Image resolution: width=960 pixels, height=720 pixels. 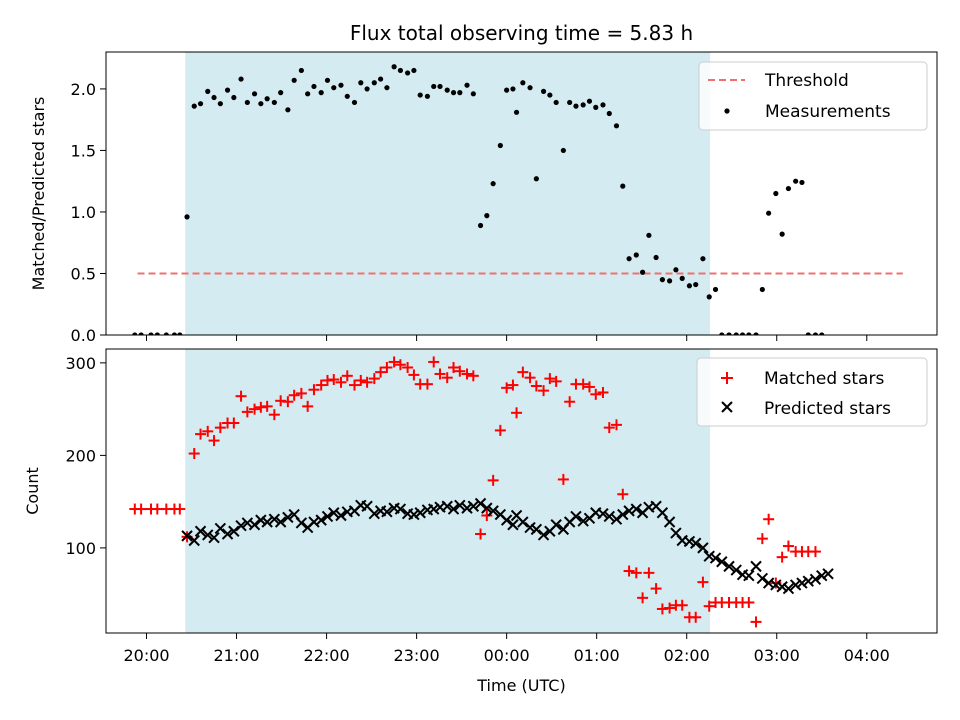 I want to click on y-tick-label: 0.5, so click(x=83, y=273).